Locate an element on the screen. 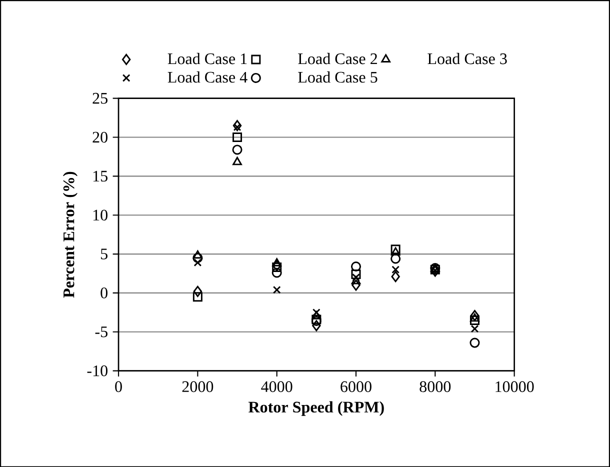  x-tick-label: 6000 is located at coordinates (356, 386).